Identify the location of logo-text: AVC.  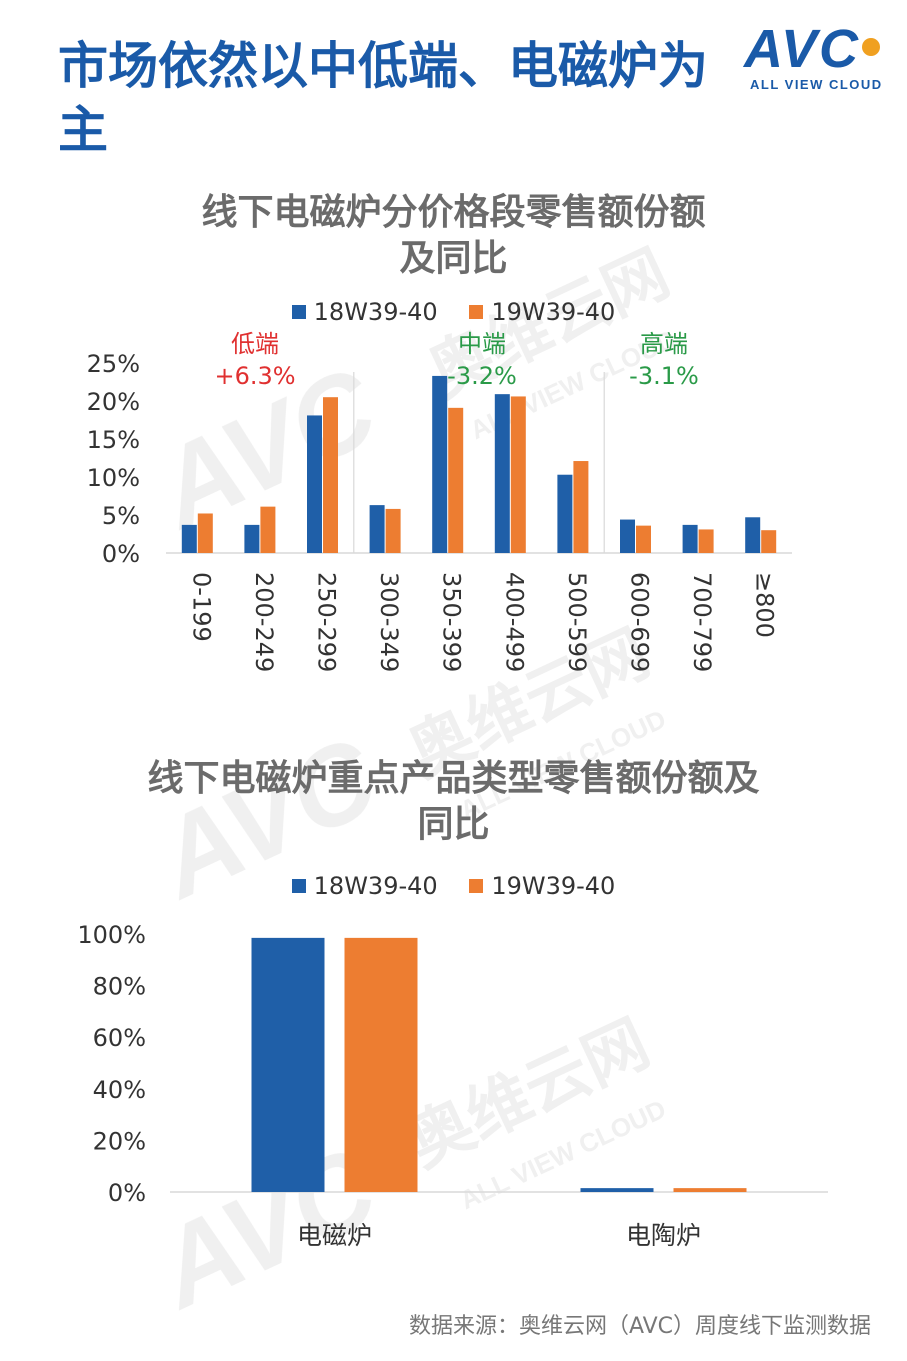
(802, 49).